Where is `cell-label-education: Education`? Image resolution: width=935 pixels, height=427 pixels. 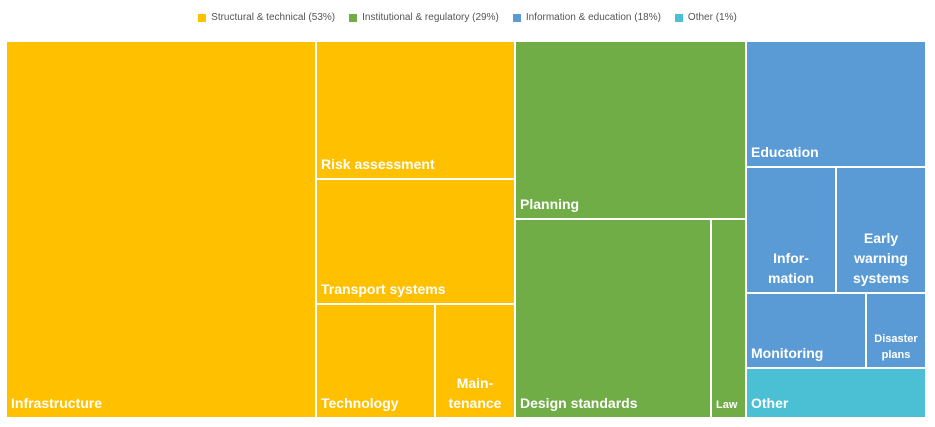 cell-label-education: Education is located at coordinates (785, 152).